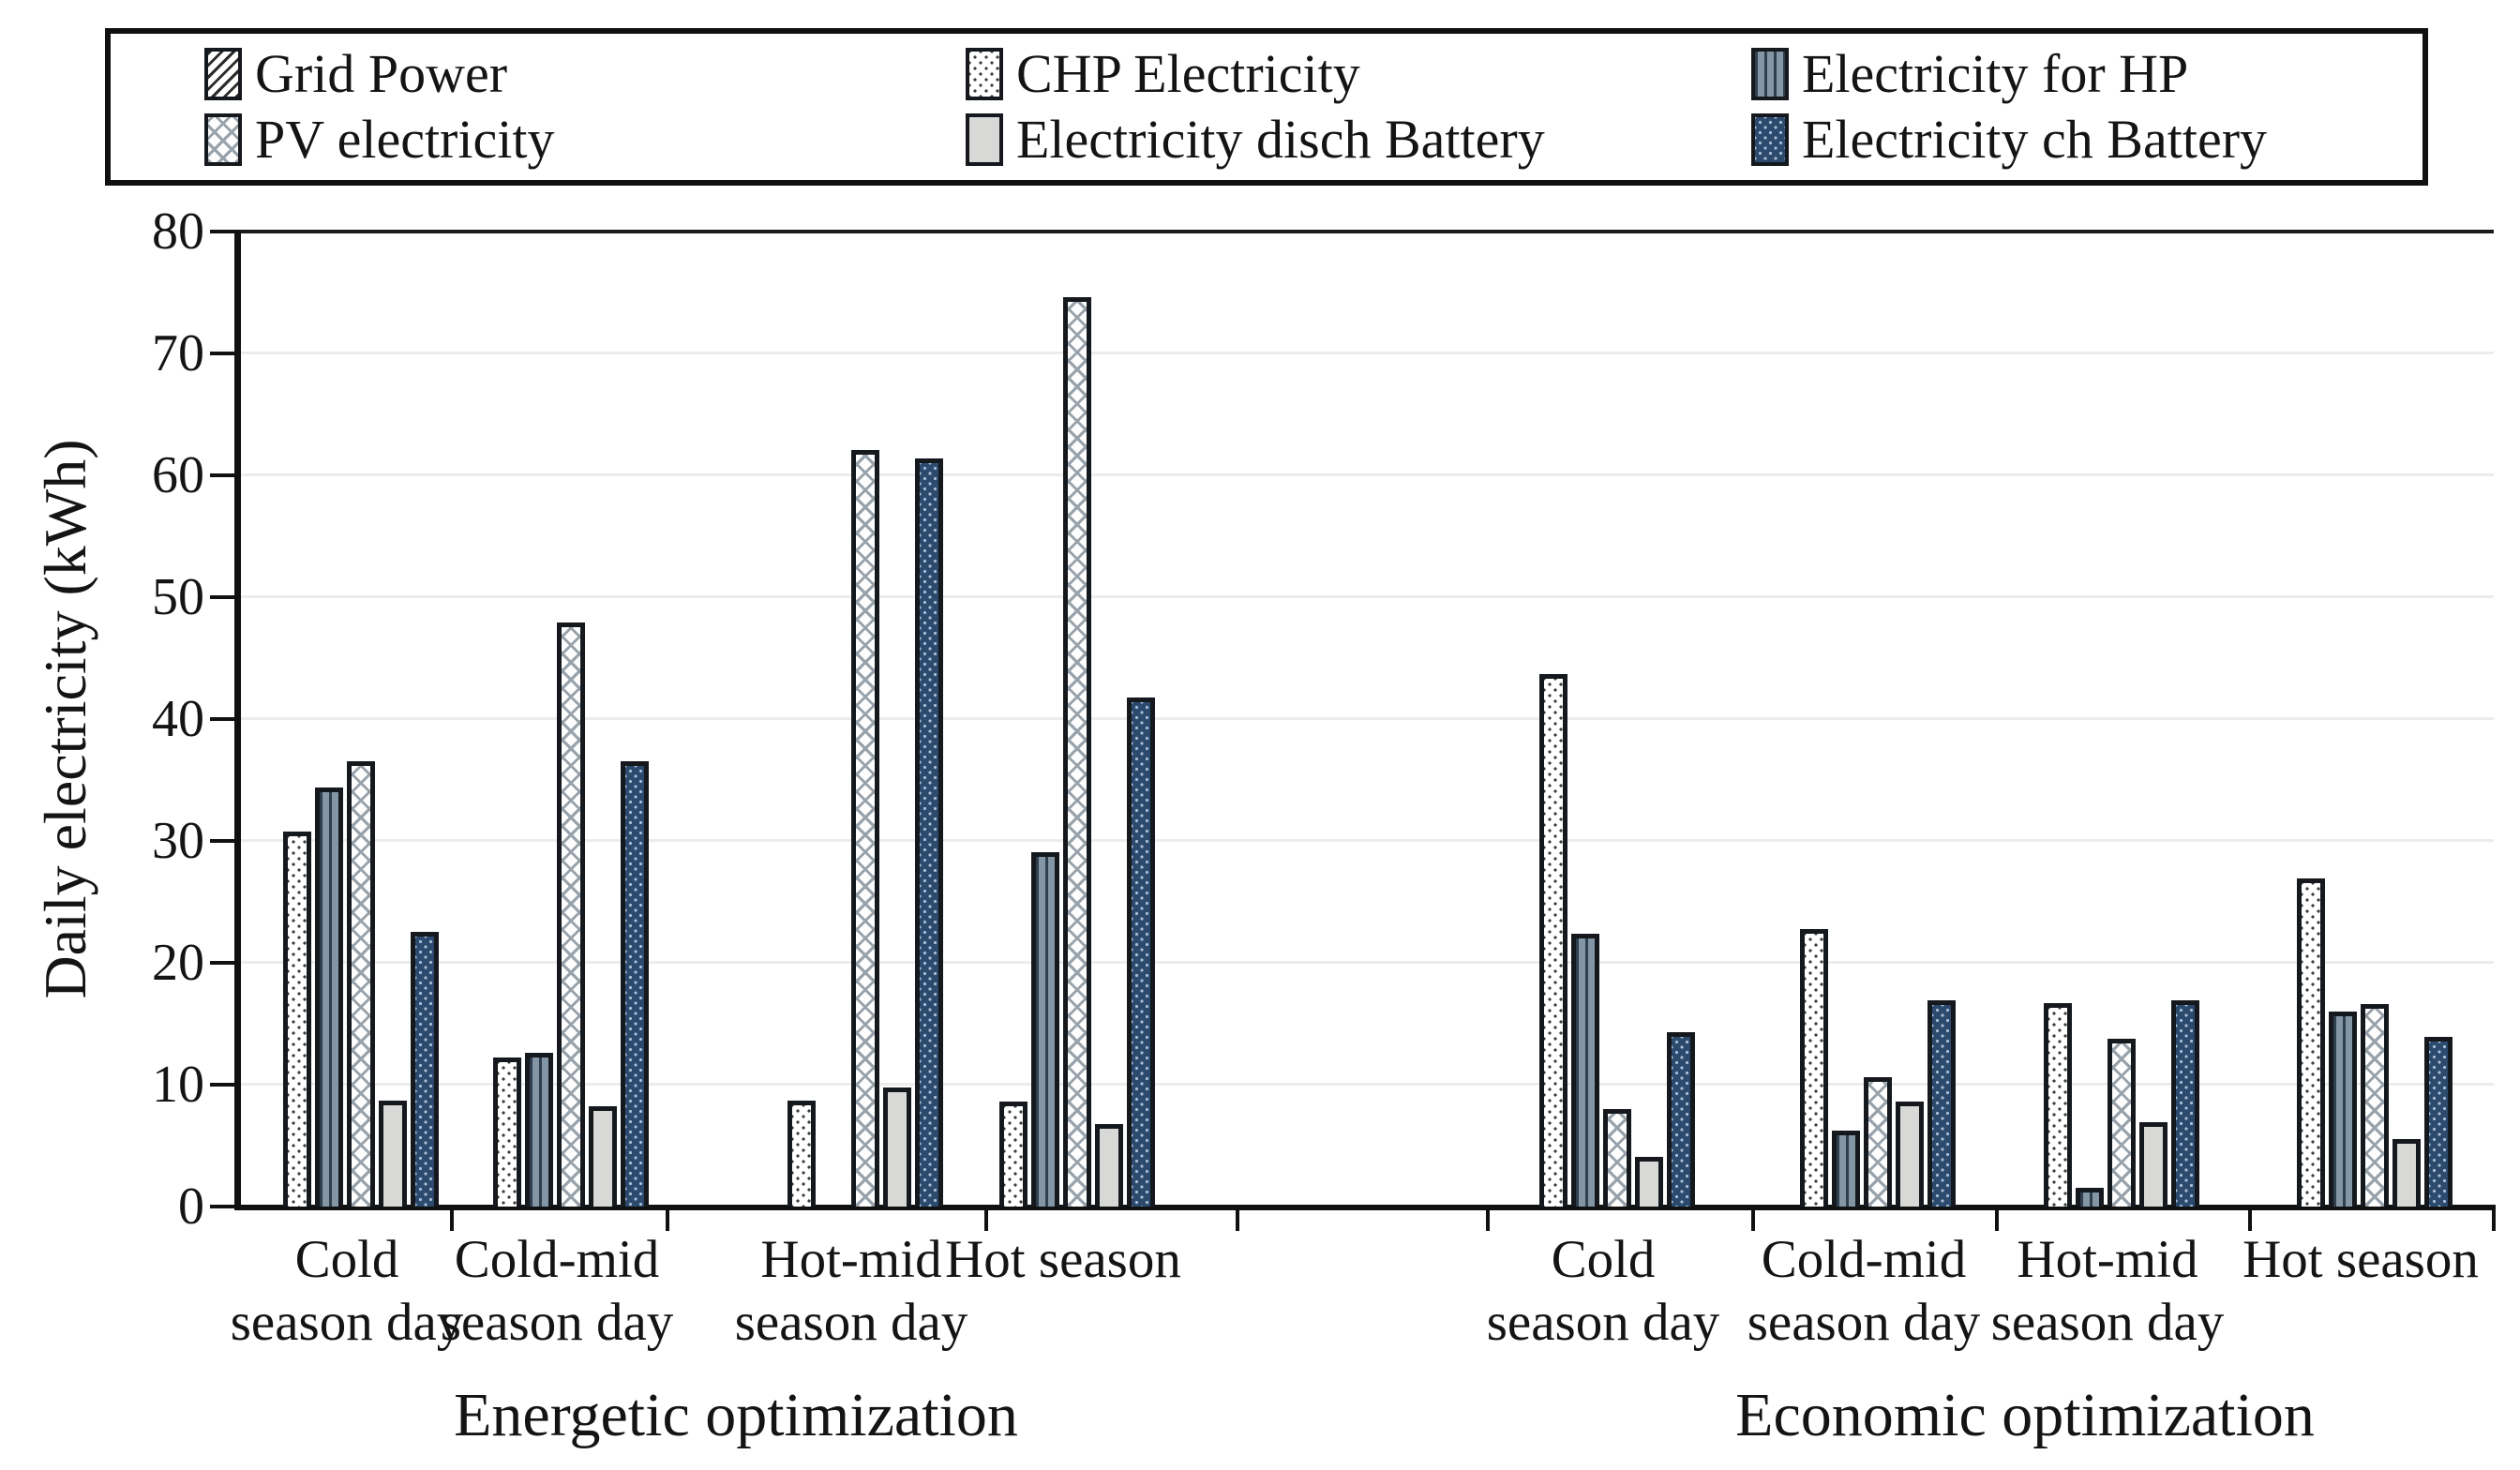 Image resolution: width=2520 pixels, height=1470 pixels. I want to click on legend-item-hp: Electricity for HP, so click(2086, 74).